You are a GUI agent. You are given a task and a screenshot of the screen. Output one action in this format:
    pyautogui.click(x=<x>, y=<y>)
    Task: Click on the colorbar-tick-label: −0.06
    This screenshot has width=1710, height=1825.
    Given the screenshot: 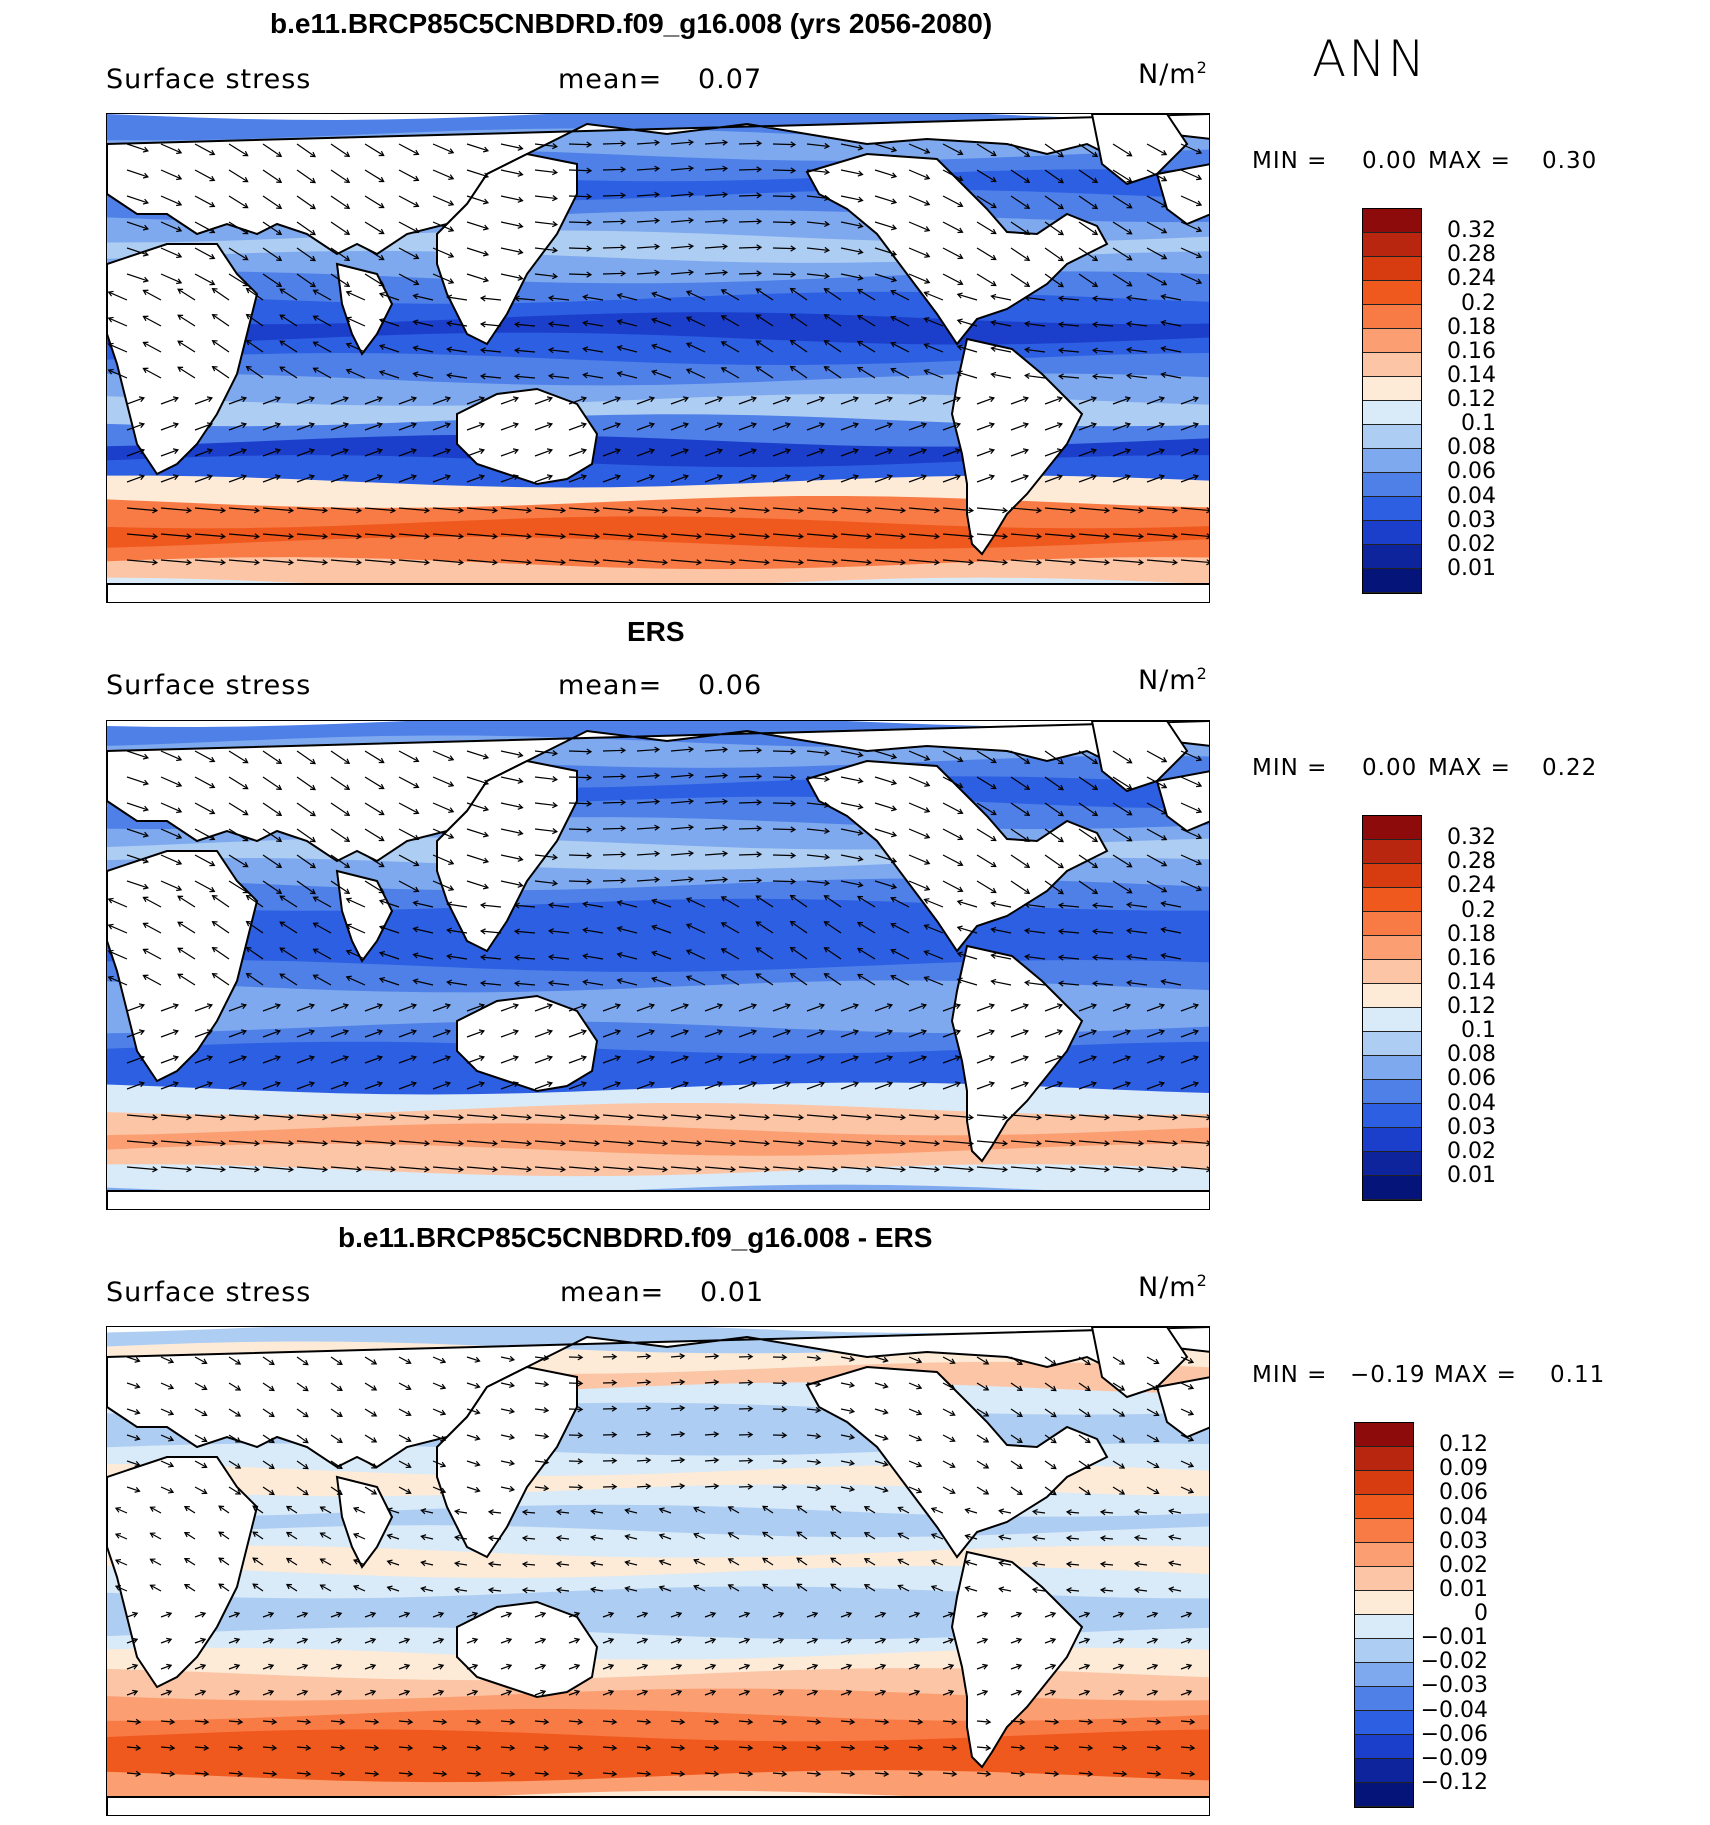 What is the action you would take?
    pyautogui.click(x=1454, y=1734)
    